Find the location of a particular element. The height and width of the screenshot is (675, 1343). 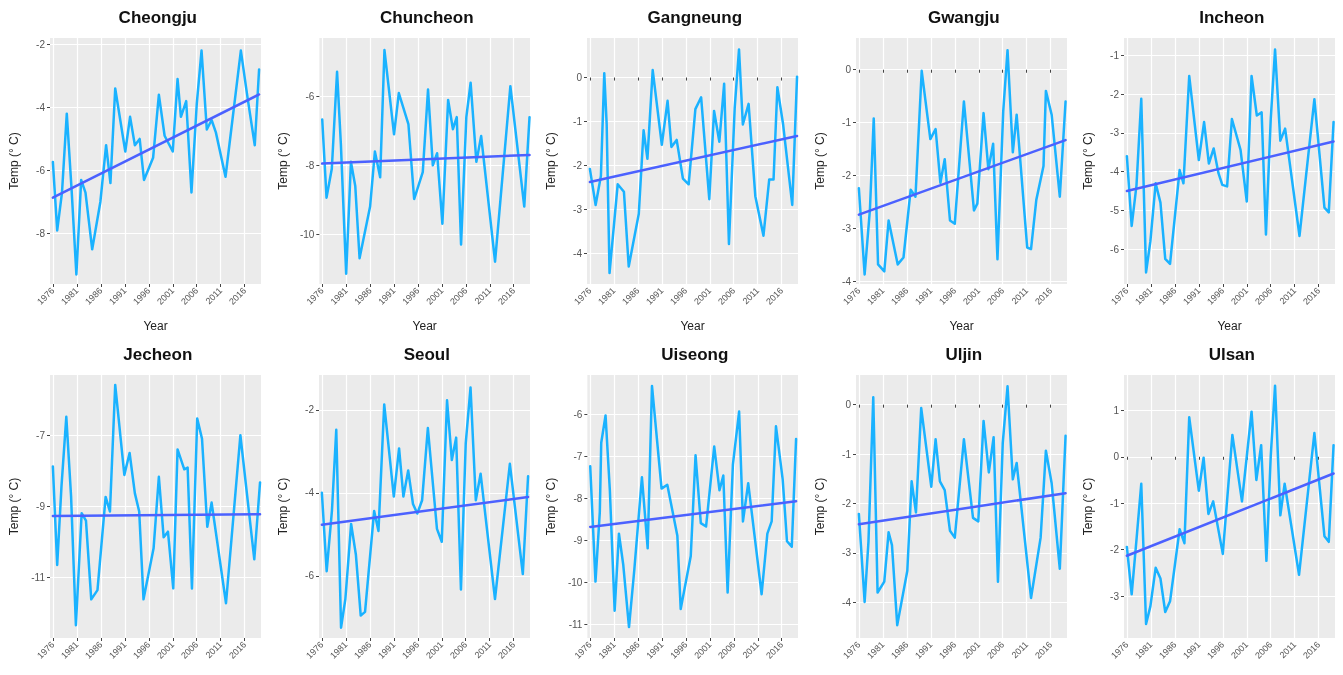

chart-title: Gangneung is located at coordinates (695, 17).